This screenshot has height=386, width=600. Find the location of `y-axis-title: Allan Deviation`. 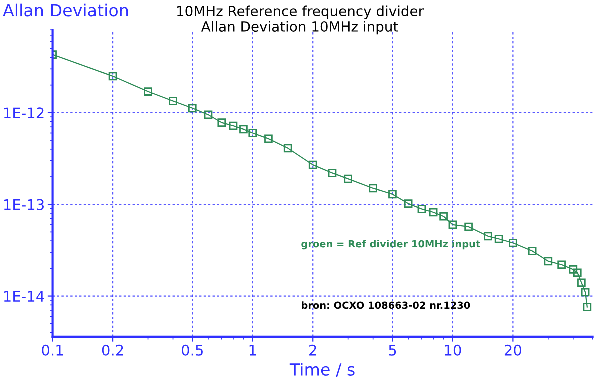

y-axis-title: Allan Deviation is located at coordinates (65, 10).